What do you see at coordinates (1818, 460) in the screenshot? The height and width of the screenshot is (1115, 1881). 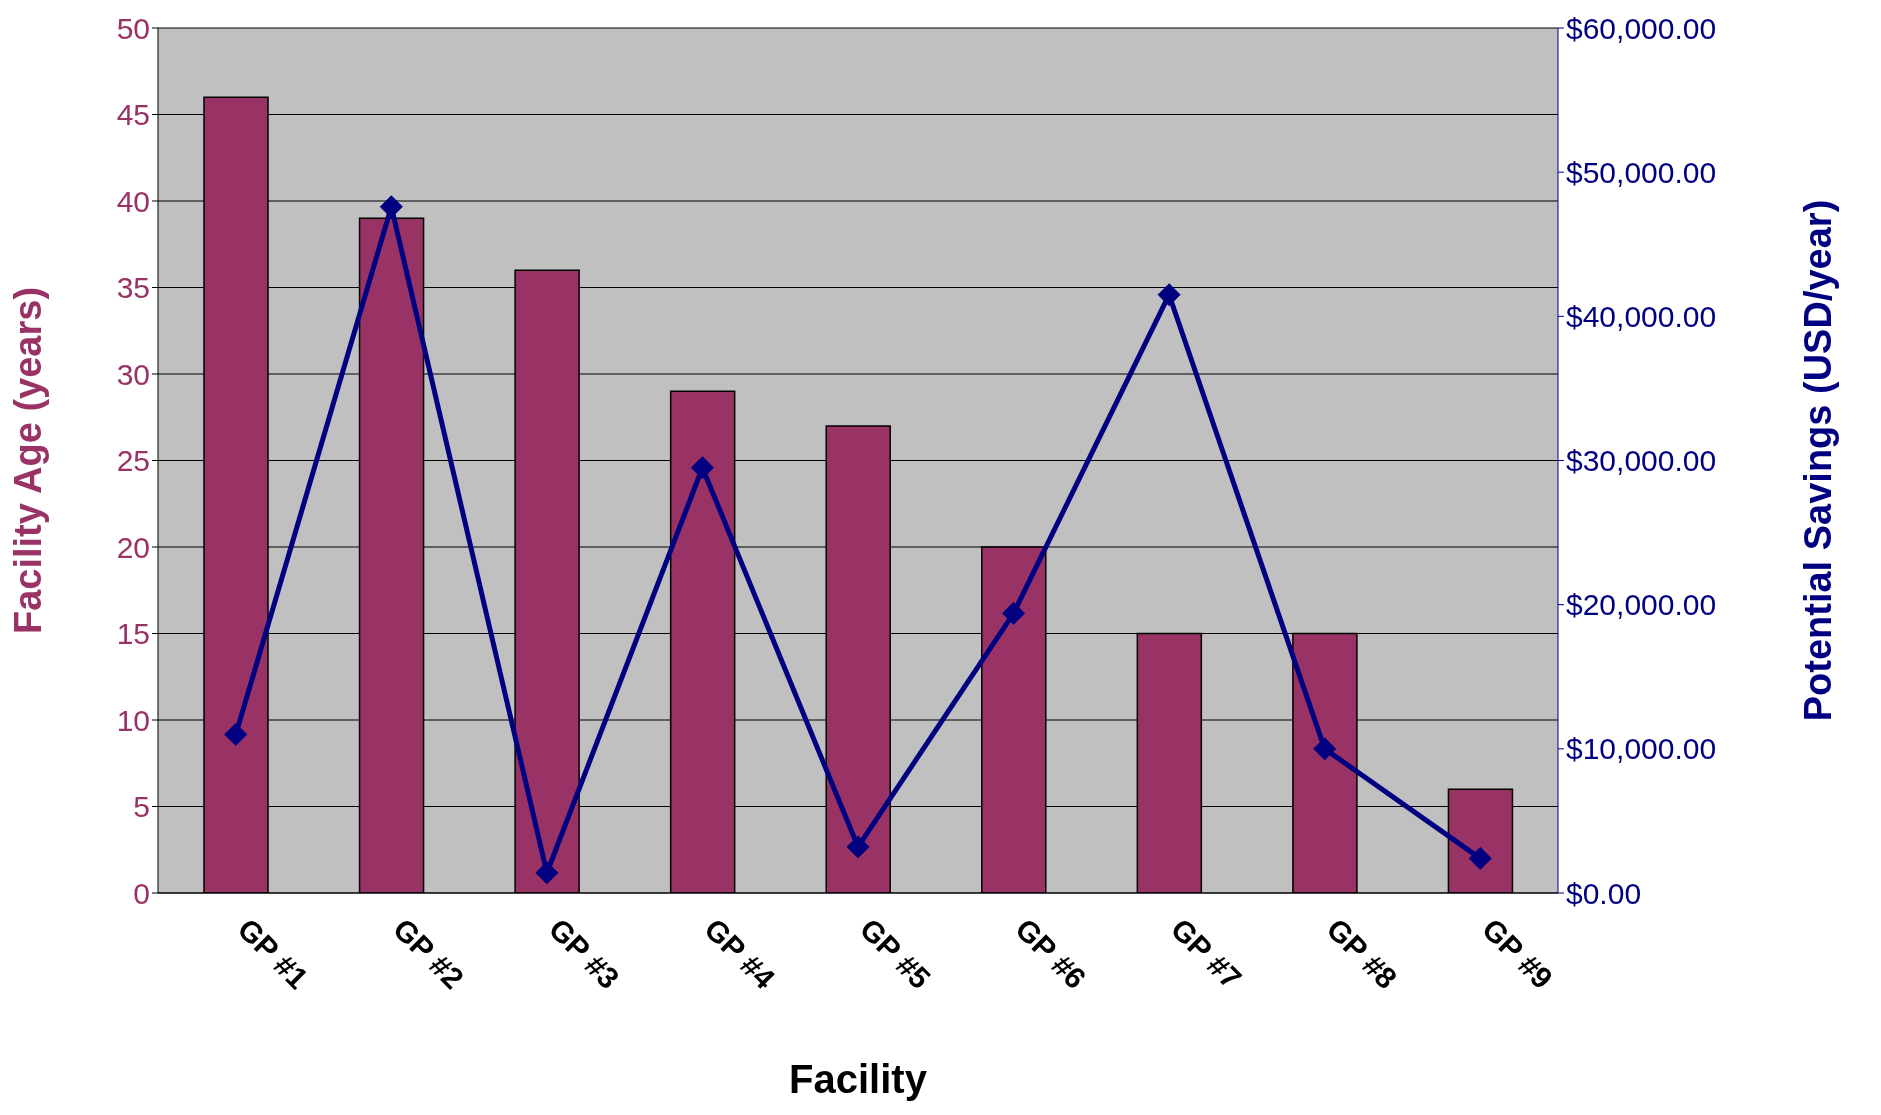 I see `y2-axis-title: Potential Savings (USD/year)` at bounding box center [1818, 460].